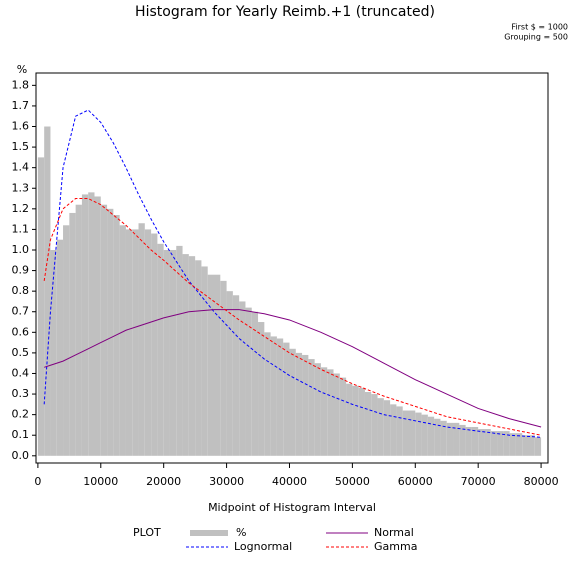  What do you see at coordinates (21, 270) in the screenshot?
I see `y-tick-label: 0.9` at bounding box center [21, 270].